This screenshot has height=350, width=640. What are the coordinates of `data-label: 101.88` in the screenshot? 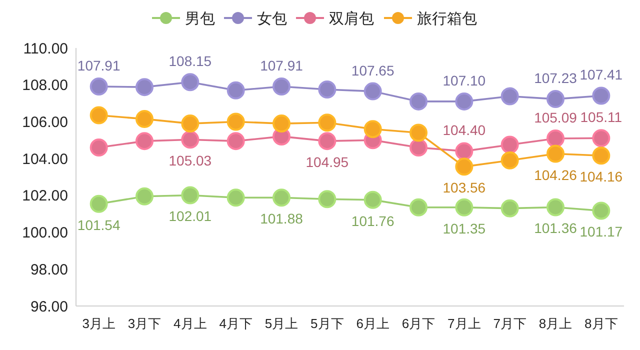 It's located at (282, 218).